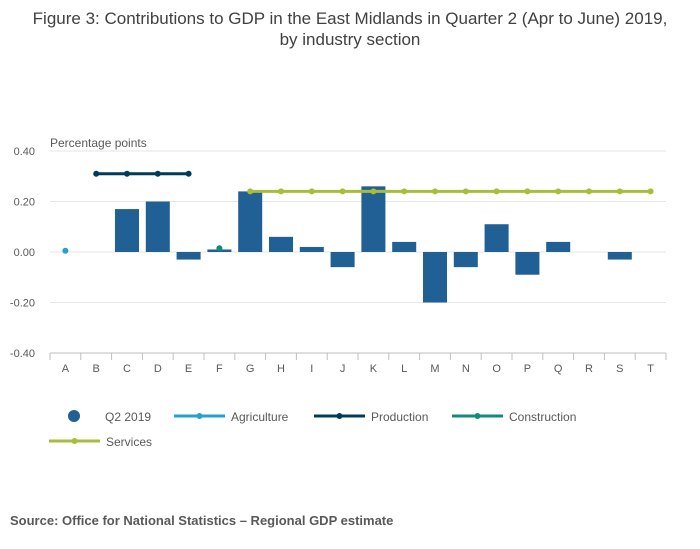 Image resolution: width=700 pixels, height=549 pixels. I want to click on legend-marker-construction, so click(477, 416).